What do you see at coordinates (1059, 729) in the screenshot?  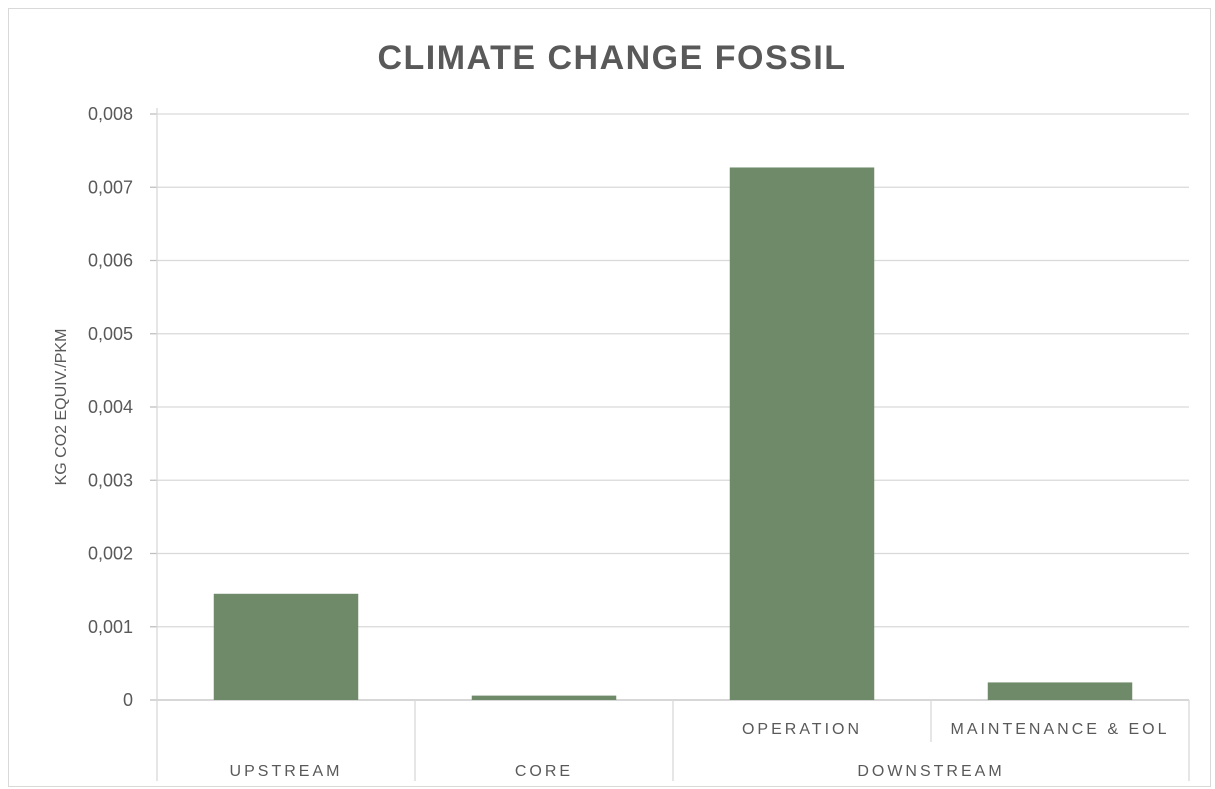 I see `category-label: MAINTENANCE & EOL` at bounding box center [1059, 729].